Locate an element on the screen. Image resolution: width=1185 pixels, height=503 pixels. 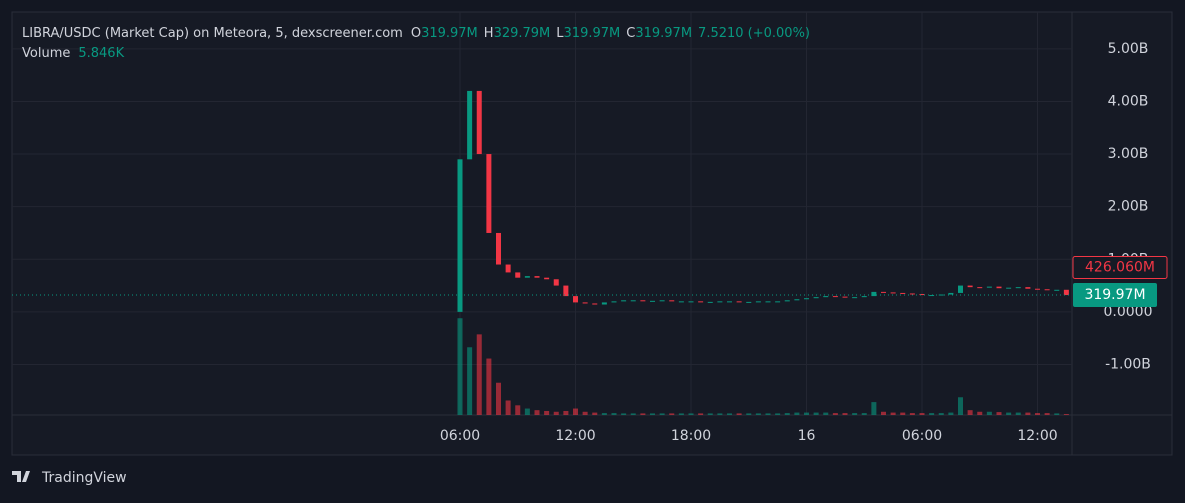
volume-legend: Volume 5.846K is located at coordinates (73, 53).